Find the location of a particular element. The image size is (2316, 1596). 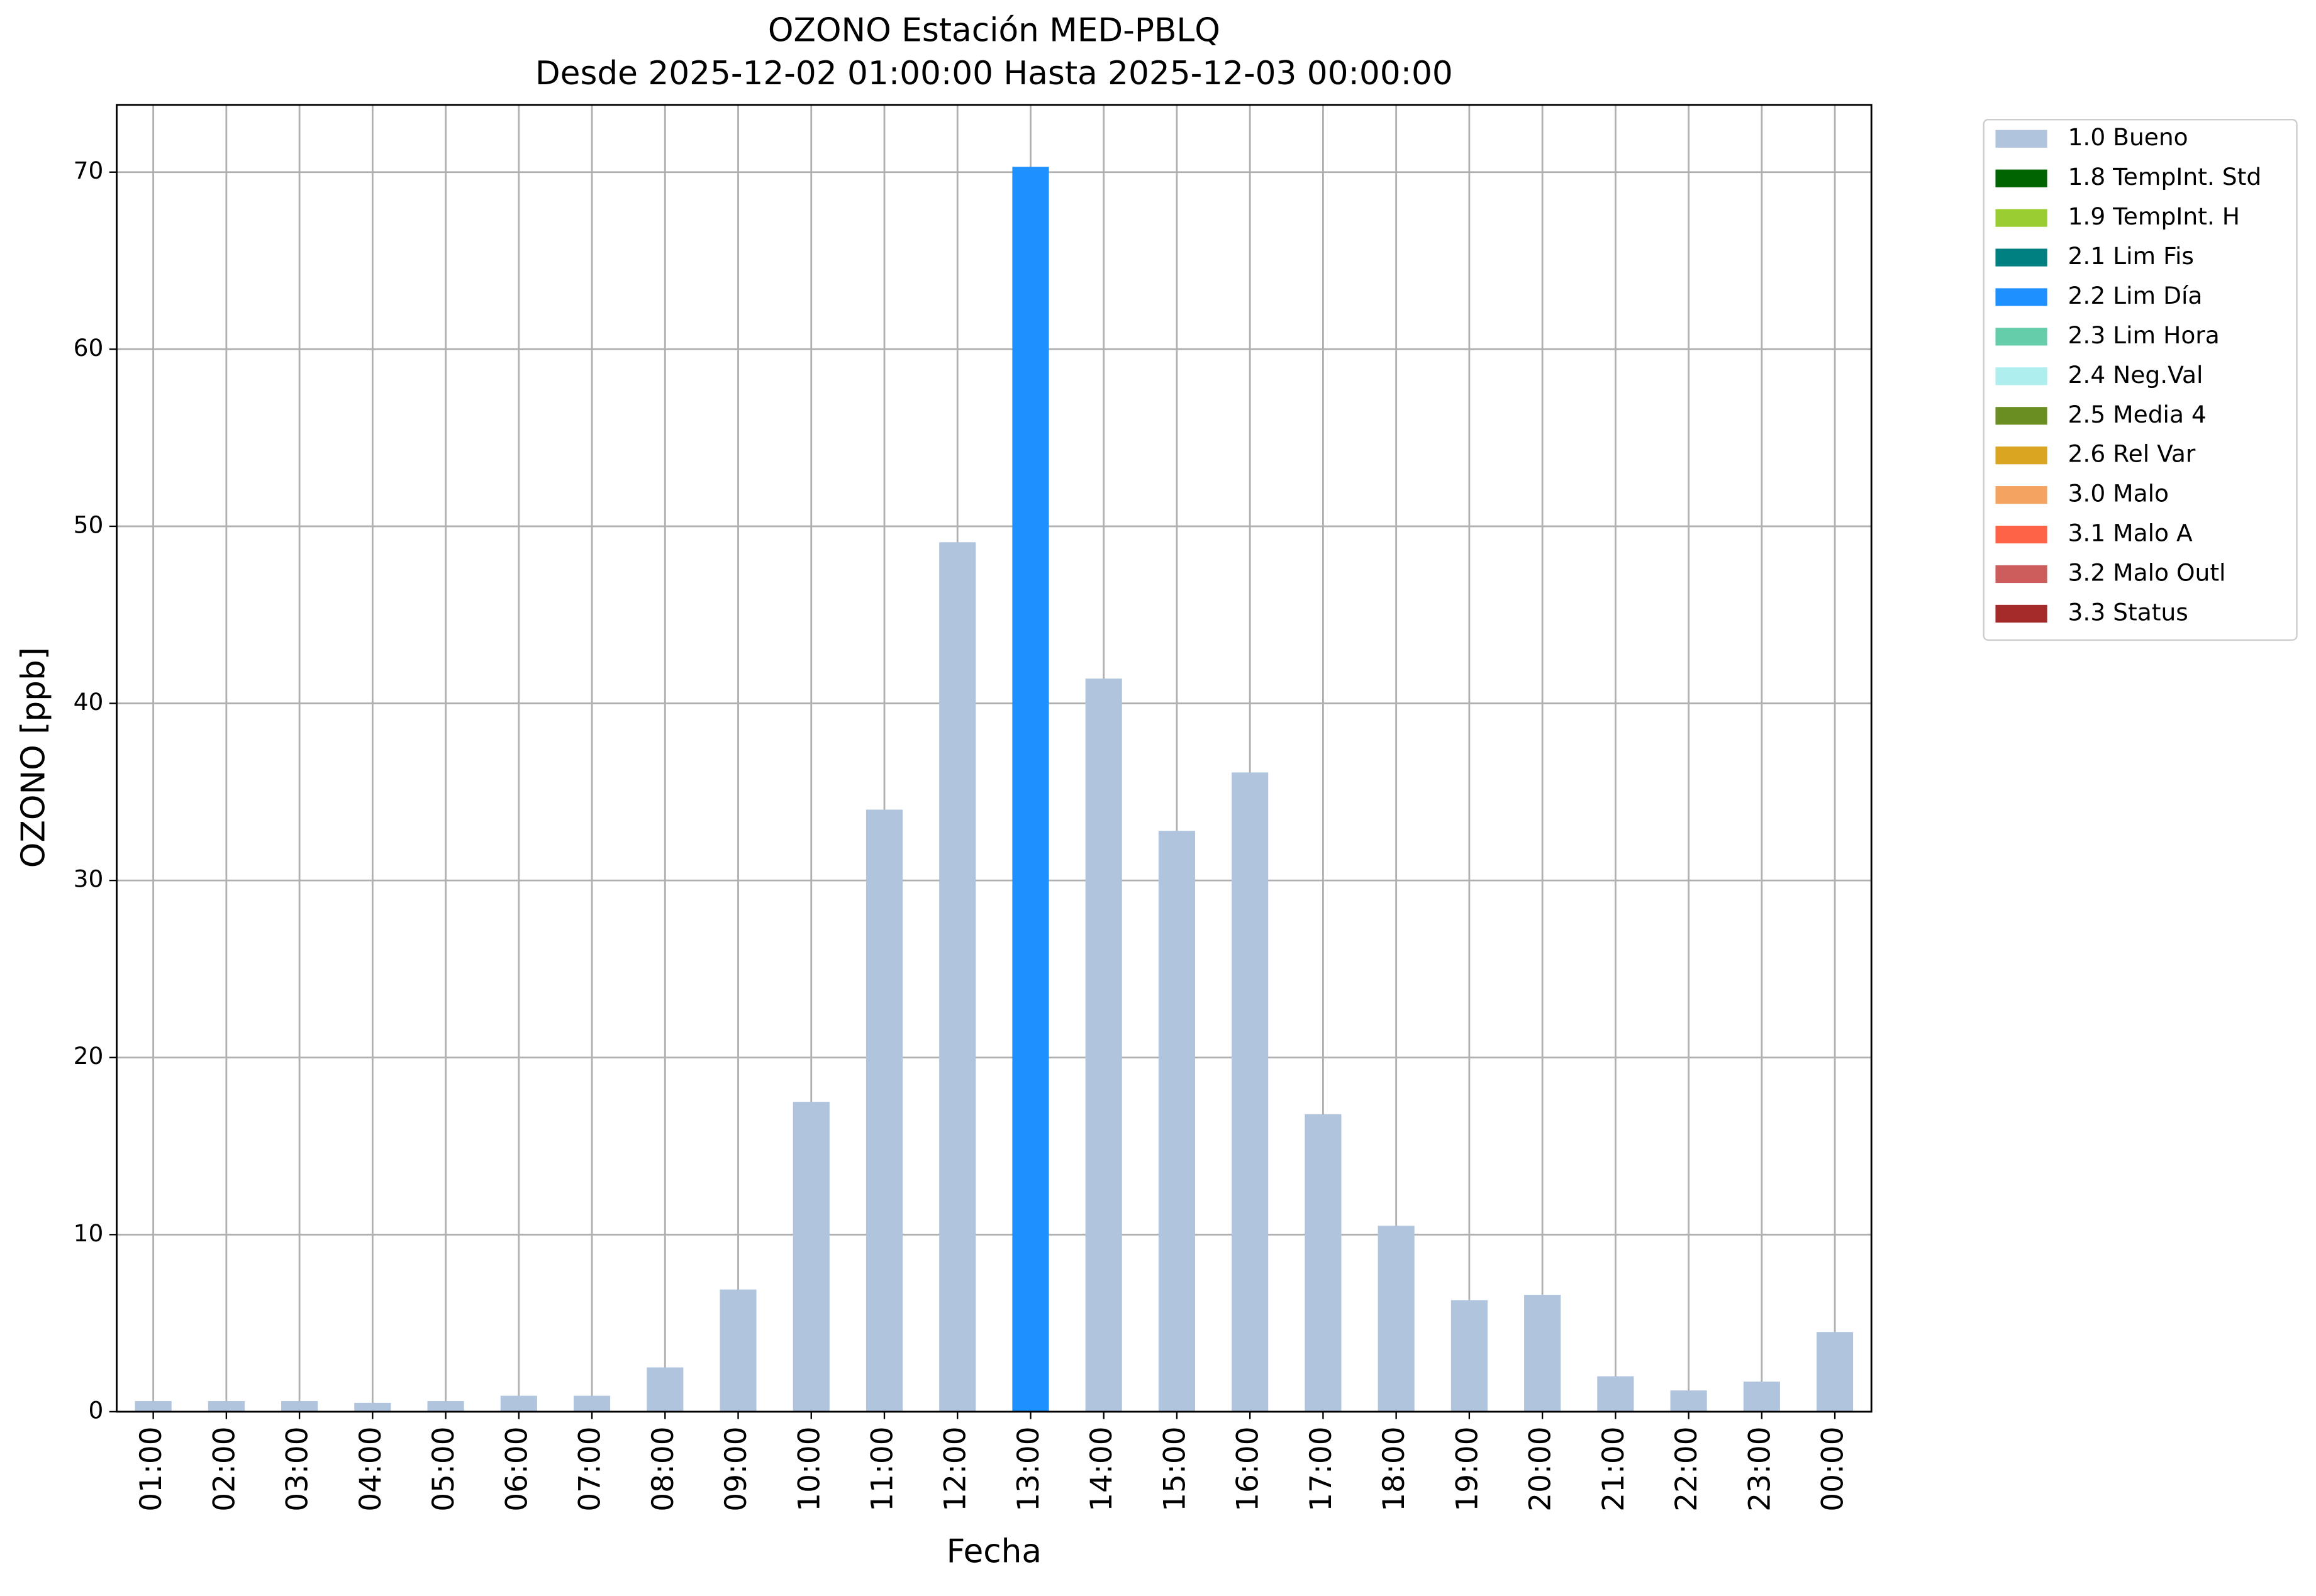

legend-label: 2.4 Neg.Val is located at coordinates (2135, 375).